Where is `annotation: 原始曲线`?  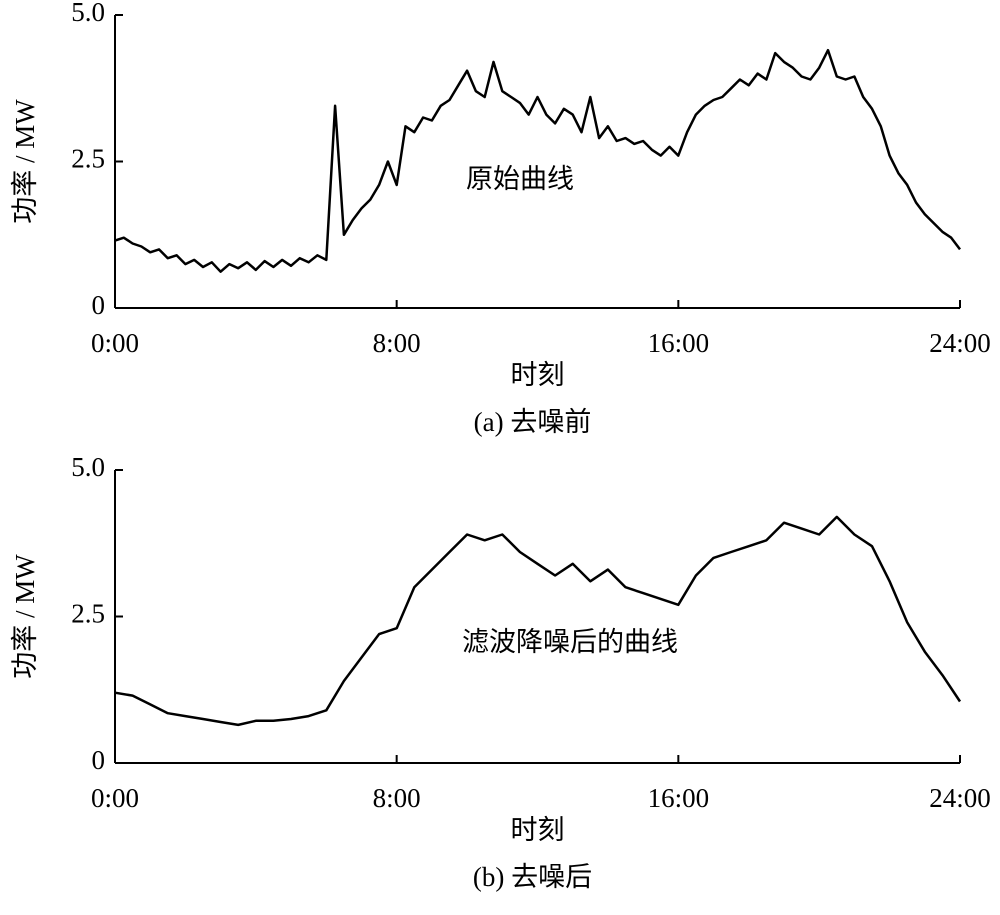
annotation: 原始曲线 is located at coordinates (520, 179).